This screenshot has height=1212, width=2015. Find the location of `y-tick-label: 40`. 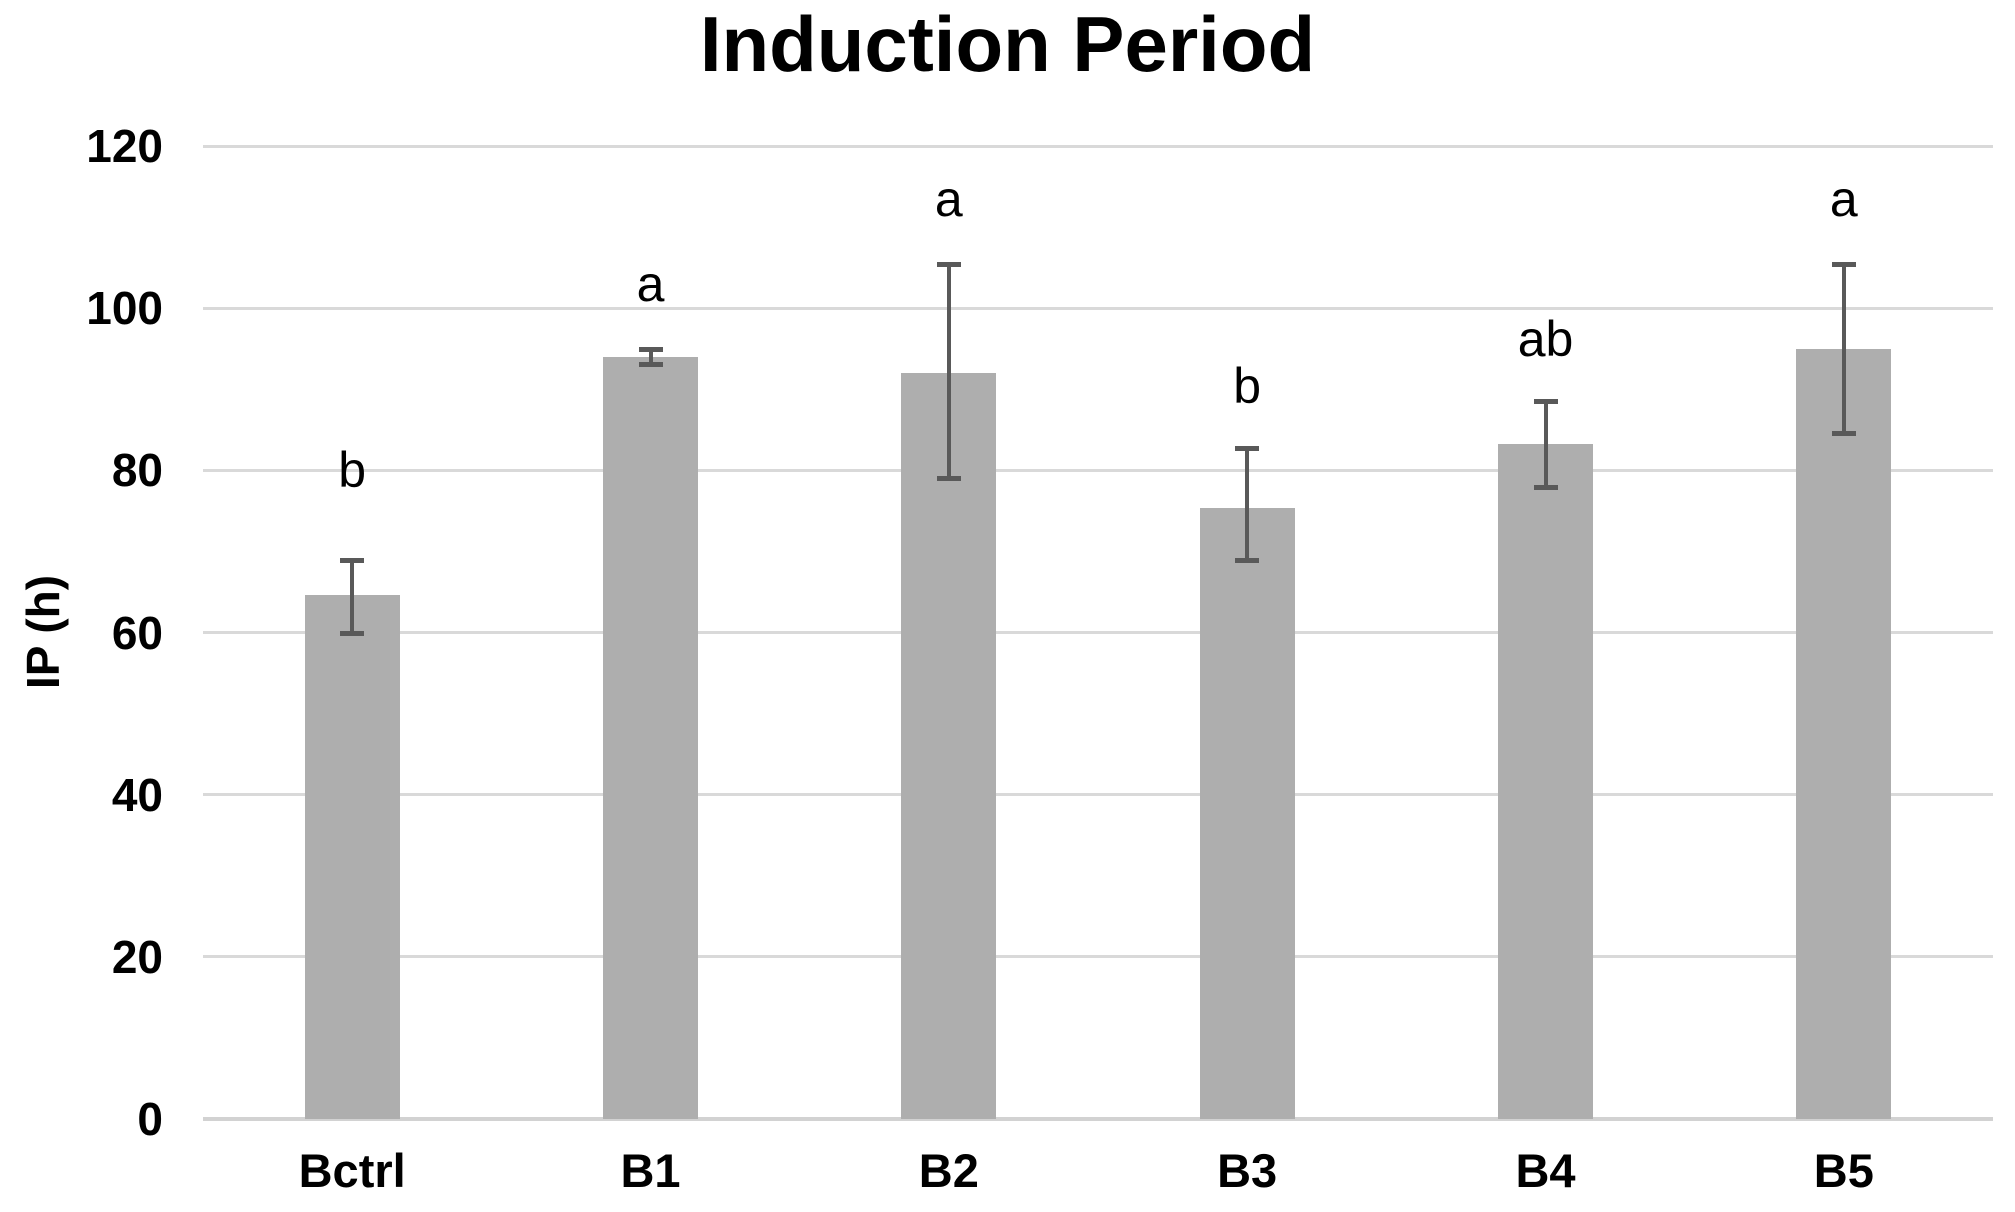

y-tick-label: 40 is located at coordinates (137, 794).